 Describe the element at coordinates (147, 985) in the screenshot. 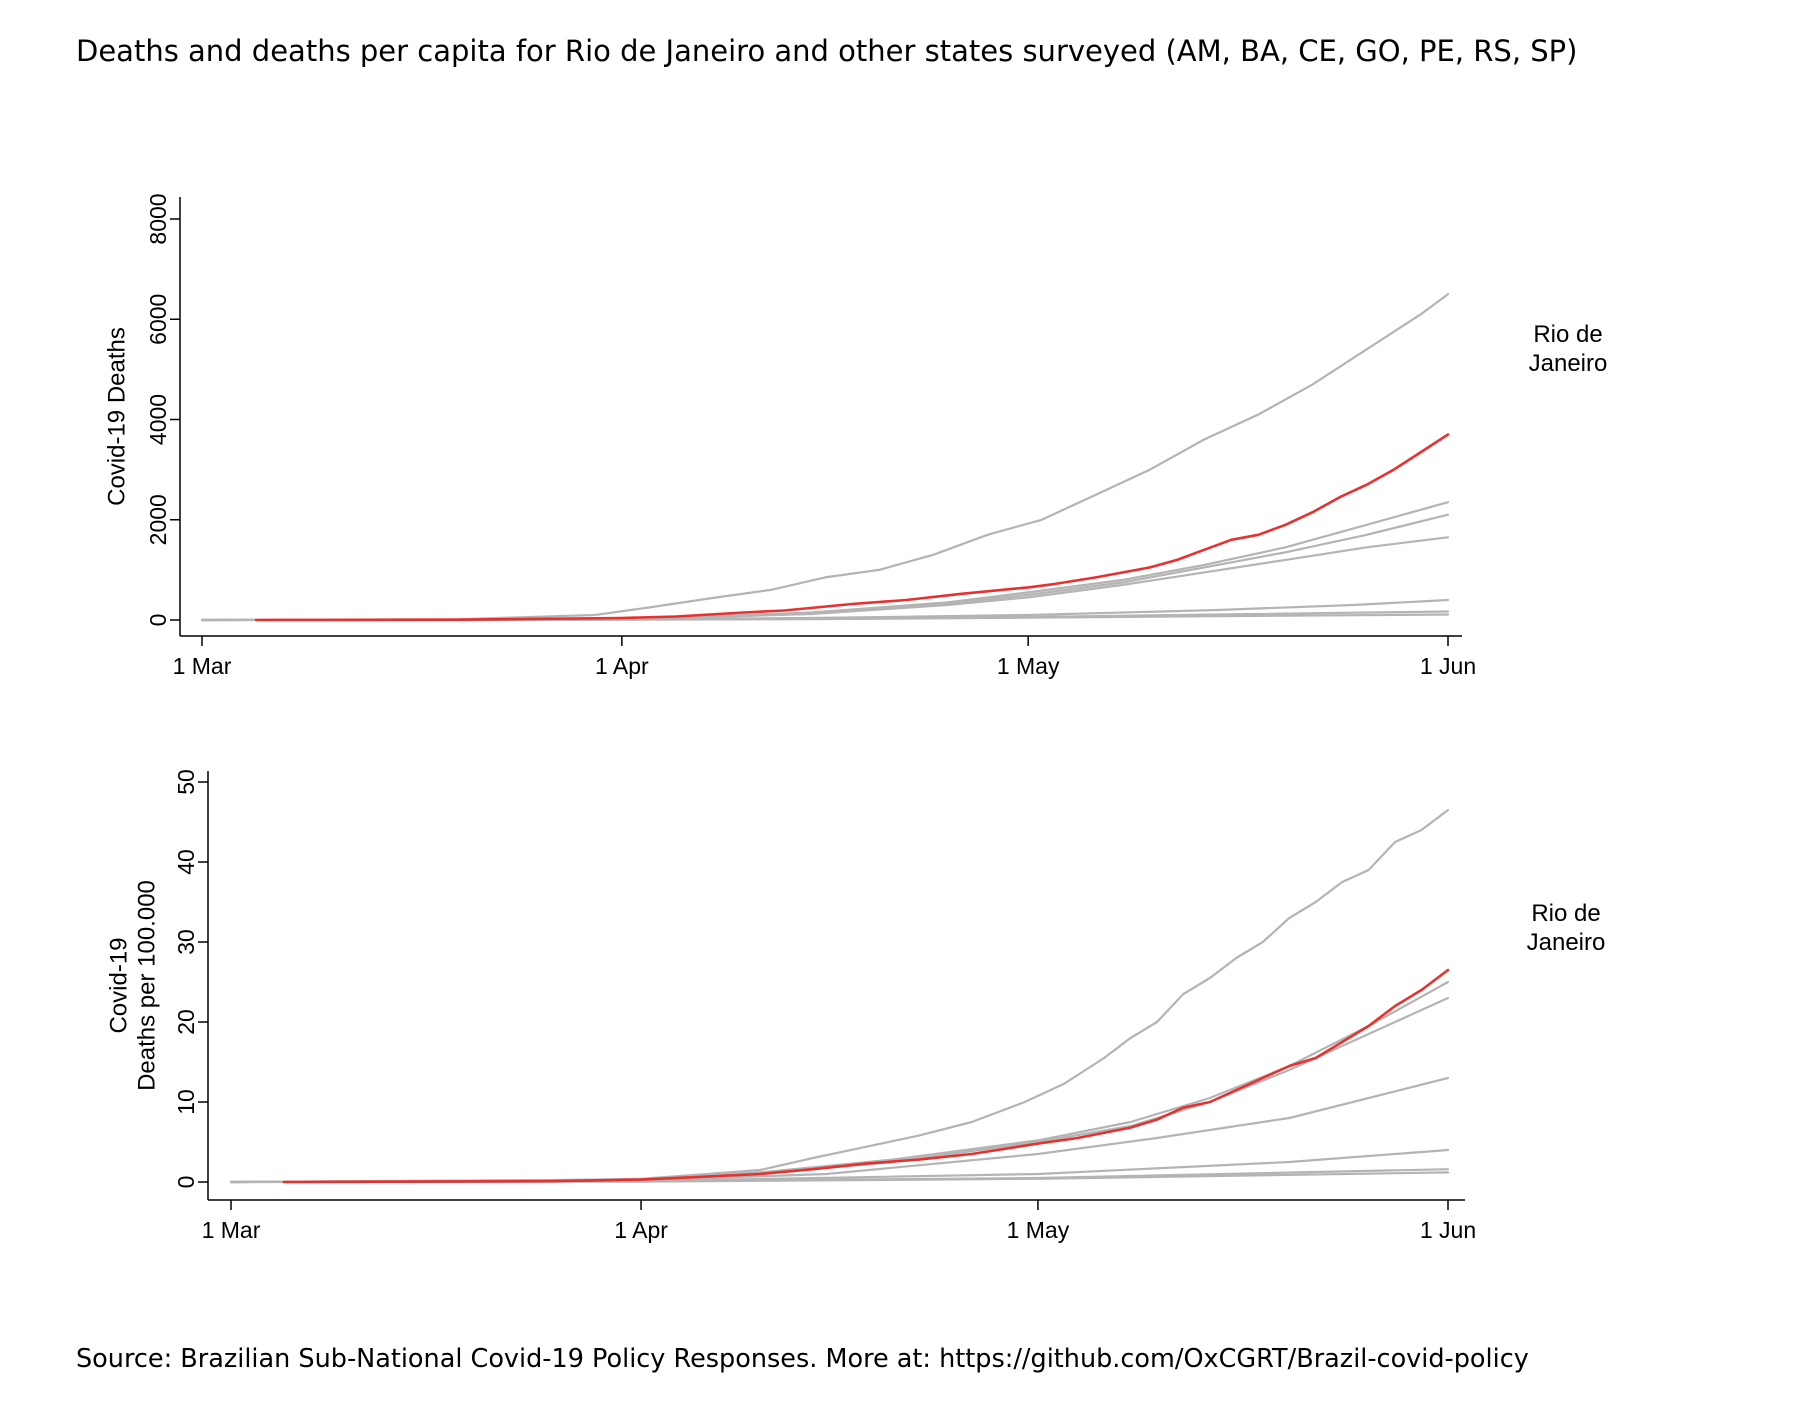

I see `y-axis-title: Deaths per 100.000` at that location.